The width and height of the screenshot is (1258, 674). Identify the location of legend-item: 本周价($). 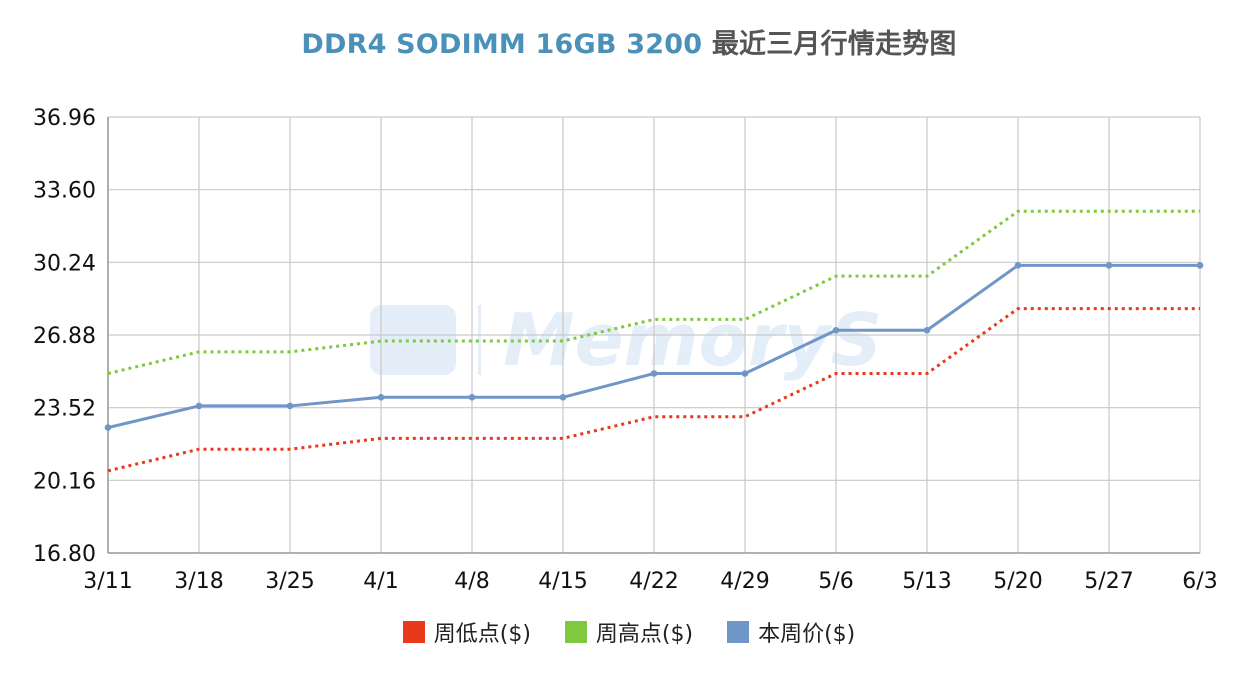
(791, 632).